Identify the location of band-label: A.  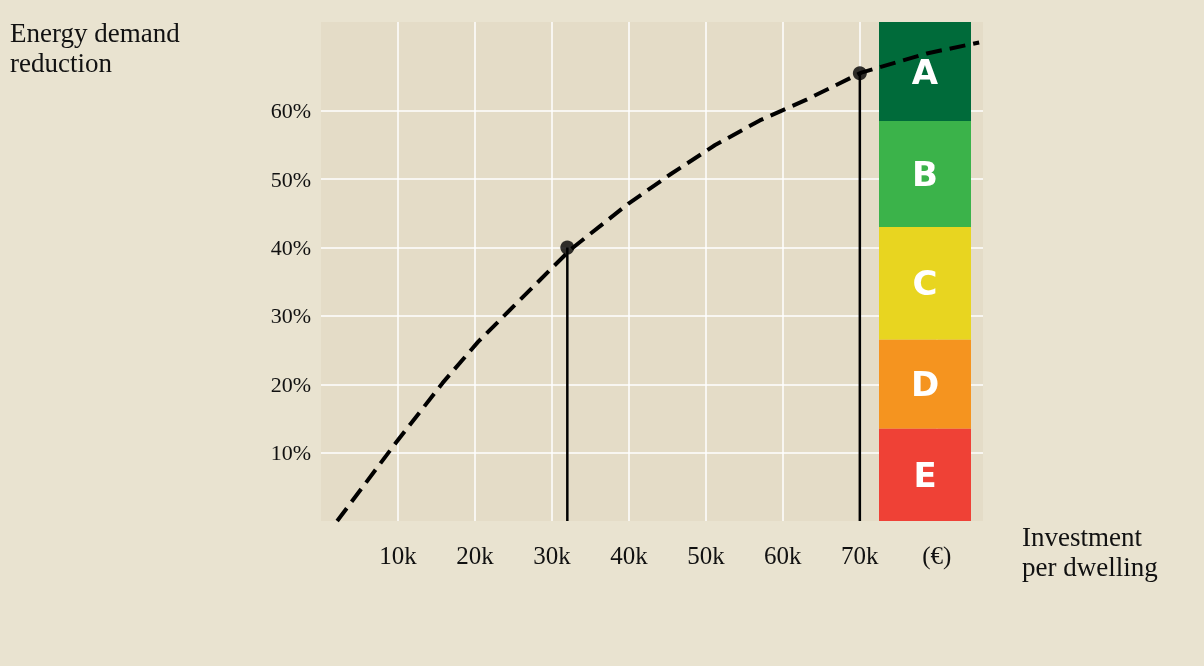
(925, 71).